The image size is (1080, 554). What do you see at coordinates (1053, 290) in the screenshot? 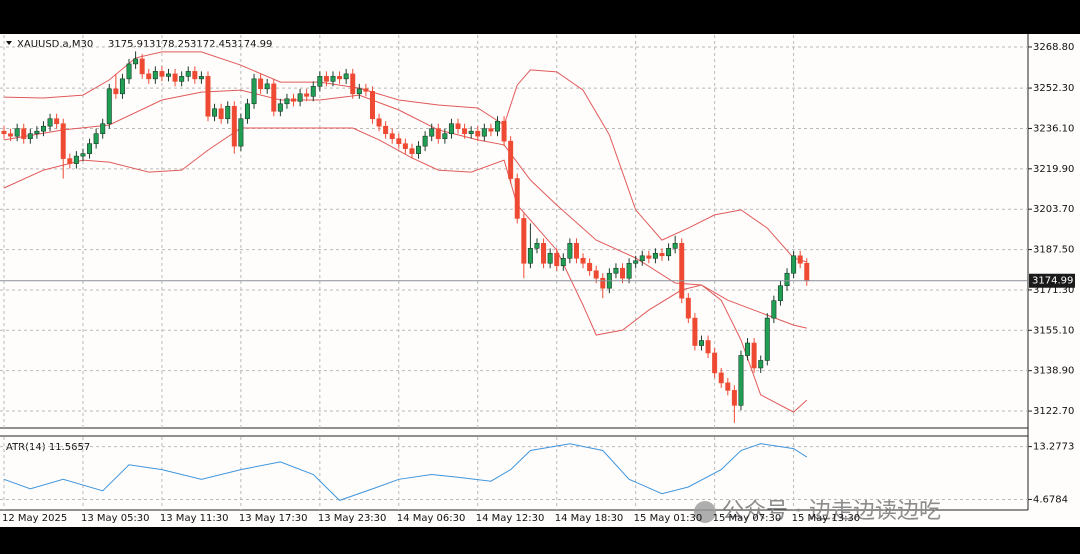
I see `y-tick-label: 3171.30` at bounding box center [1053, 290].